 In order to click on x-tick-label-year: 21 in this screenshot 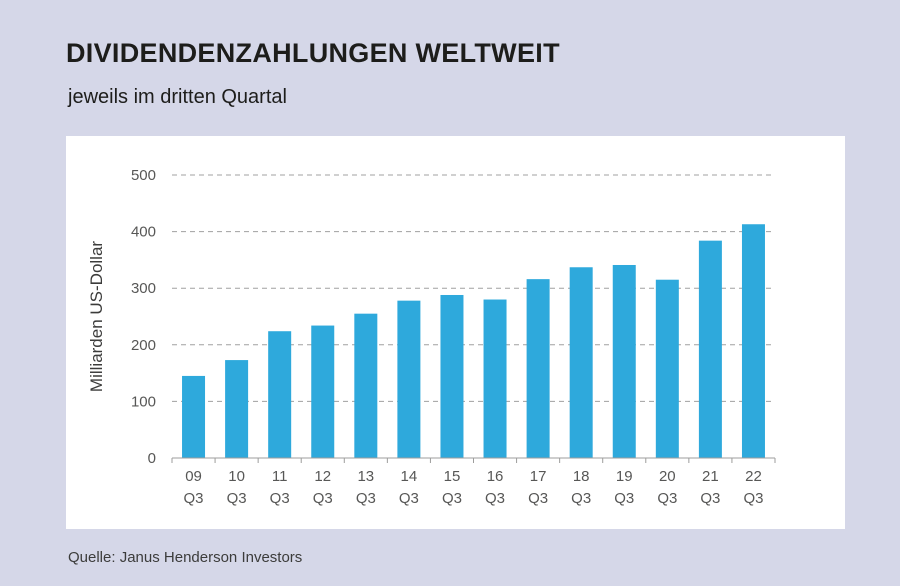, I will do `click(710, 476)`.